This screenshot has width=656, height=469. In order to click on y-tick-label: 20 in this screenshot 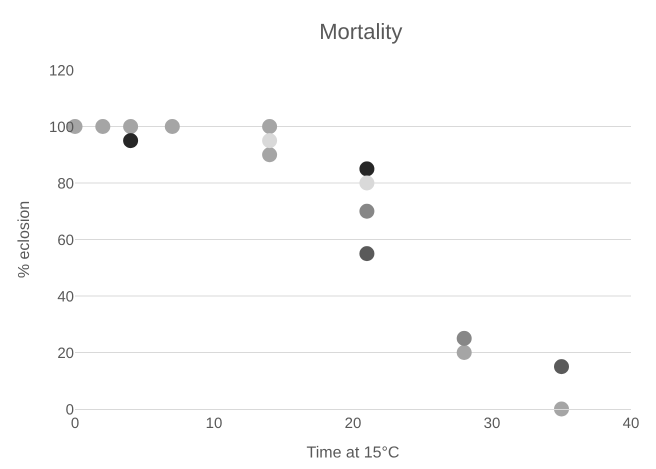, I will do `click(65, 353)`.